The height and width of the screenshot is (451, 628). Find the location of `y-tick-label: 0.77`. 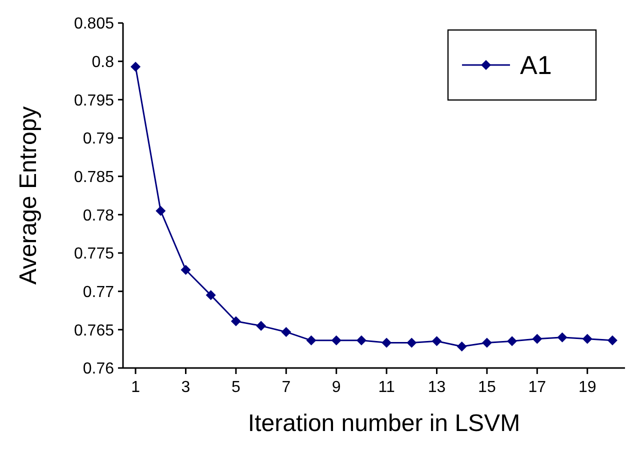

y-tick-label: 0.77 is located at coordinates (98, 292).